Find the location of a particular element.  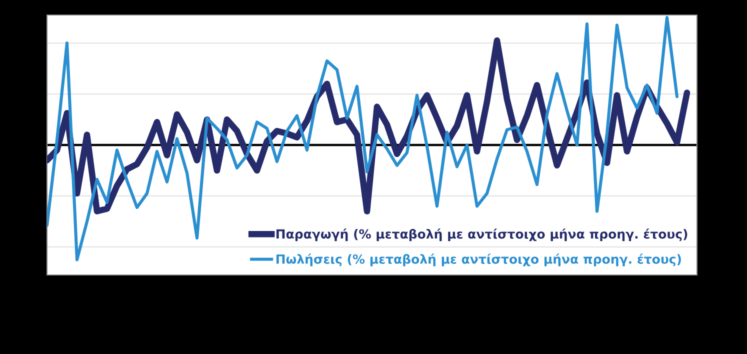

legend-label: Πωλήσεις (% μεταβολή με αντίστοιχο μήνα προηγ. έτους) is located at coordinates (478, 260).